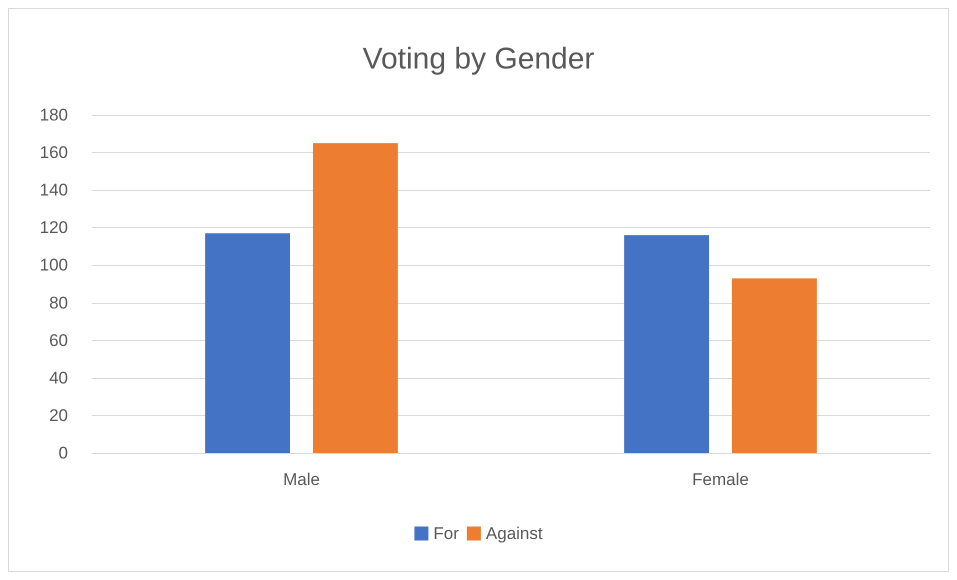 The height and width of the screenshot is (580, 957). Describe the element at coordinates (446, 533) in the screenshot. I see `legend-label: For` at that location.